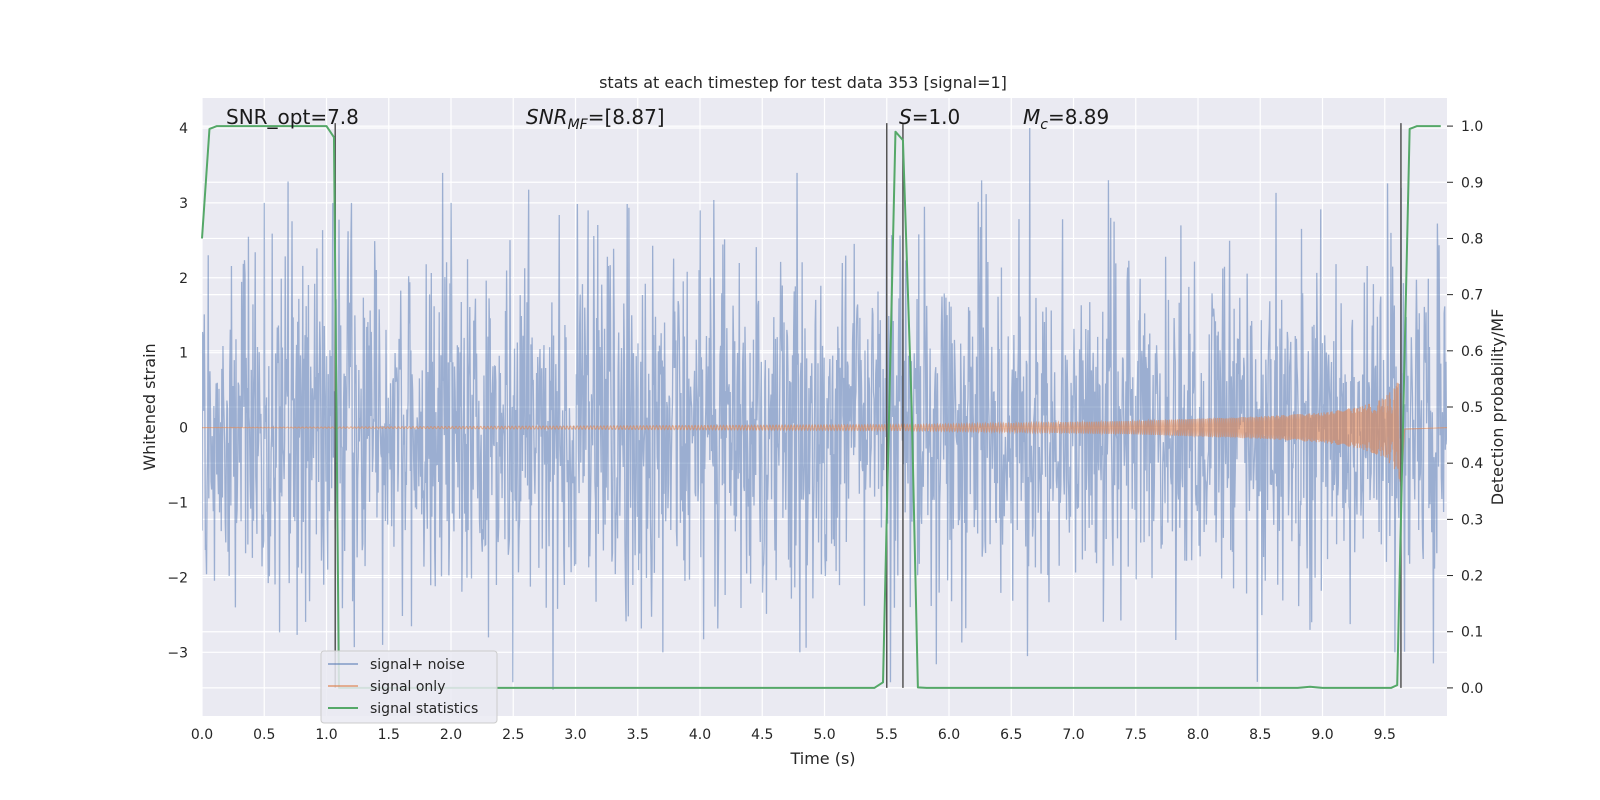 The image size is (1600, 800). Describe the element at coordinates (700, 735) in the screenshot. I see `x-tick-label: 4.0` at that location.